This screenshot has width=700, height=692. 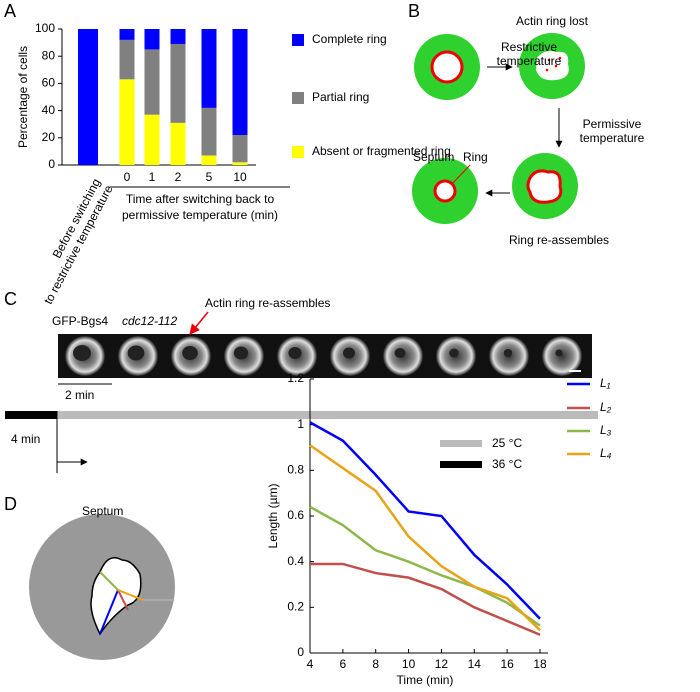 What do you see at coordinates (199, 323) in the screenshot?
I see `arrow` at bounding box center [199, 323].